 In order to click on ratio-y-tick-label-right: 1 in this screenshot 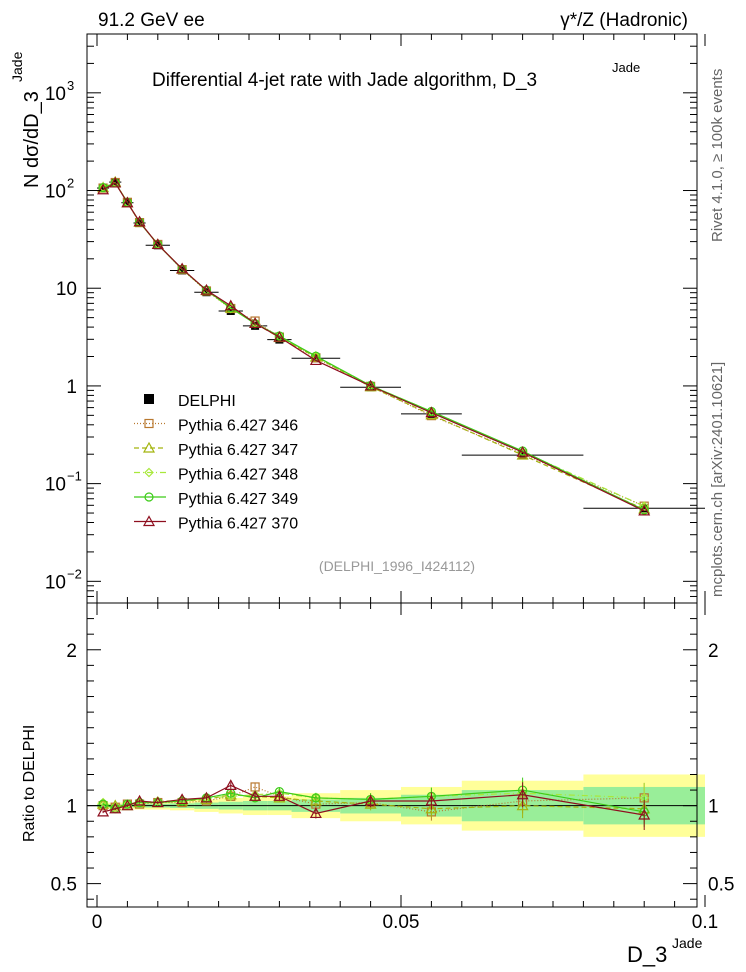, I will do `click(713, 807)`.